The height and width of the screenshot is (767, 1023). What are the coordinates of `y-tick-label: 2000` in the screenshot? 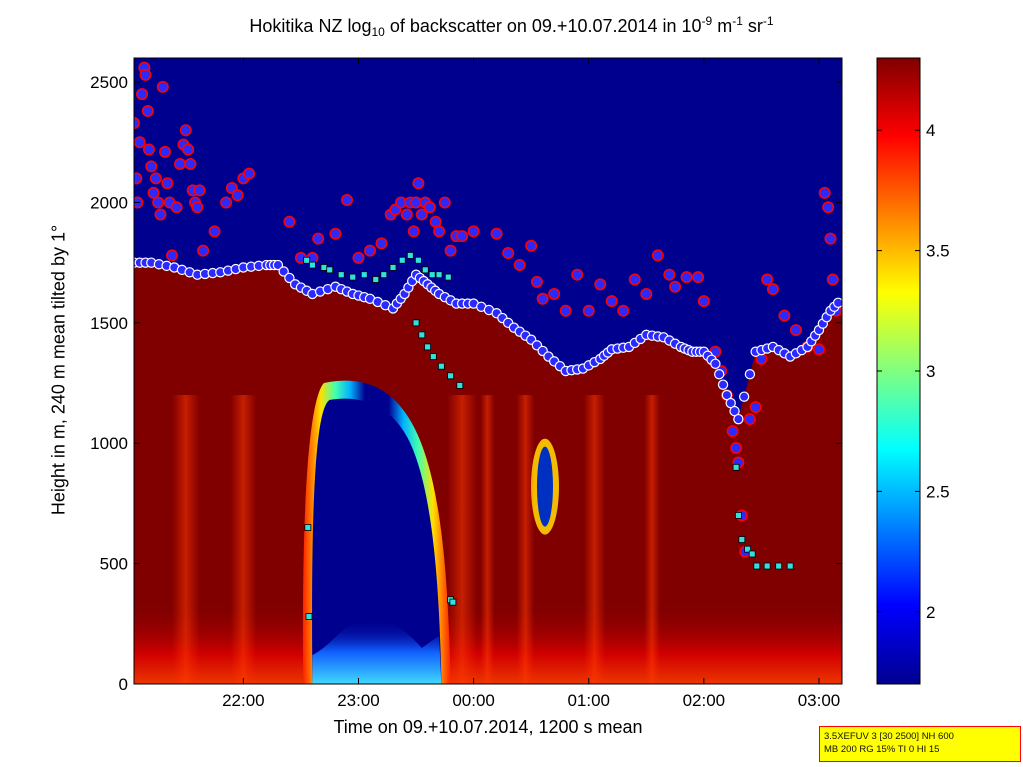 It's located at (109, 202).